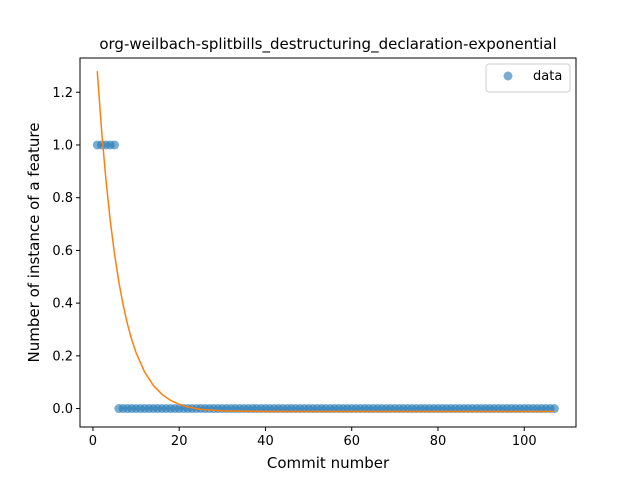  What do you see at coordinates (524, 441) in the screenshot?
I see `x-tick-label: 100` at bounding box center [524, 441].